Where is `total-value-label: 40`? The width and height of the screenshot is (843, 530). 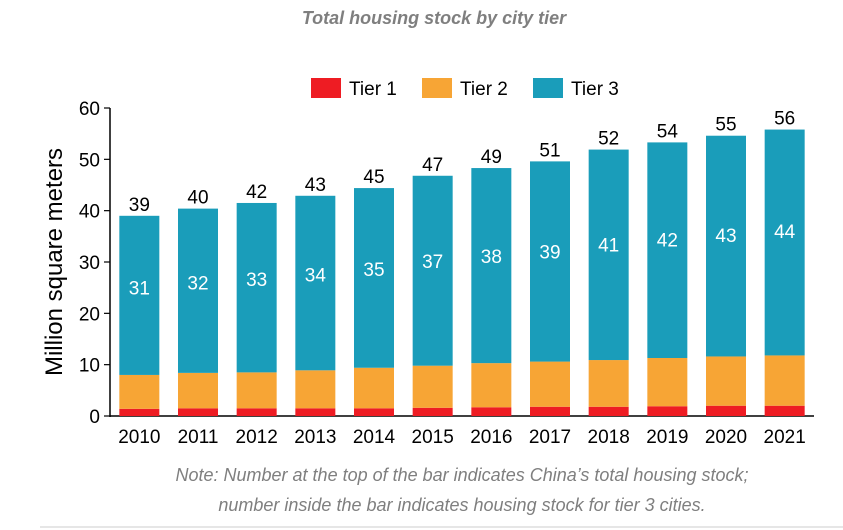
total-value-label: 40 is located at coordinates (197, 198).